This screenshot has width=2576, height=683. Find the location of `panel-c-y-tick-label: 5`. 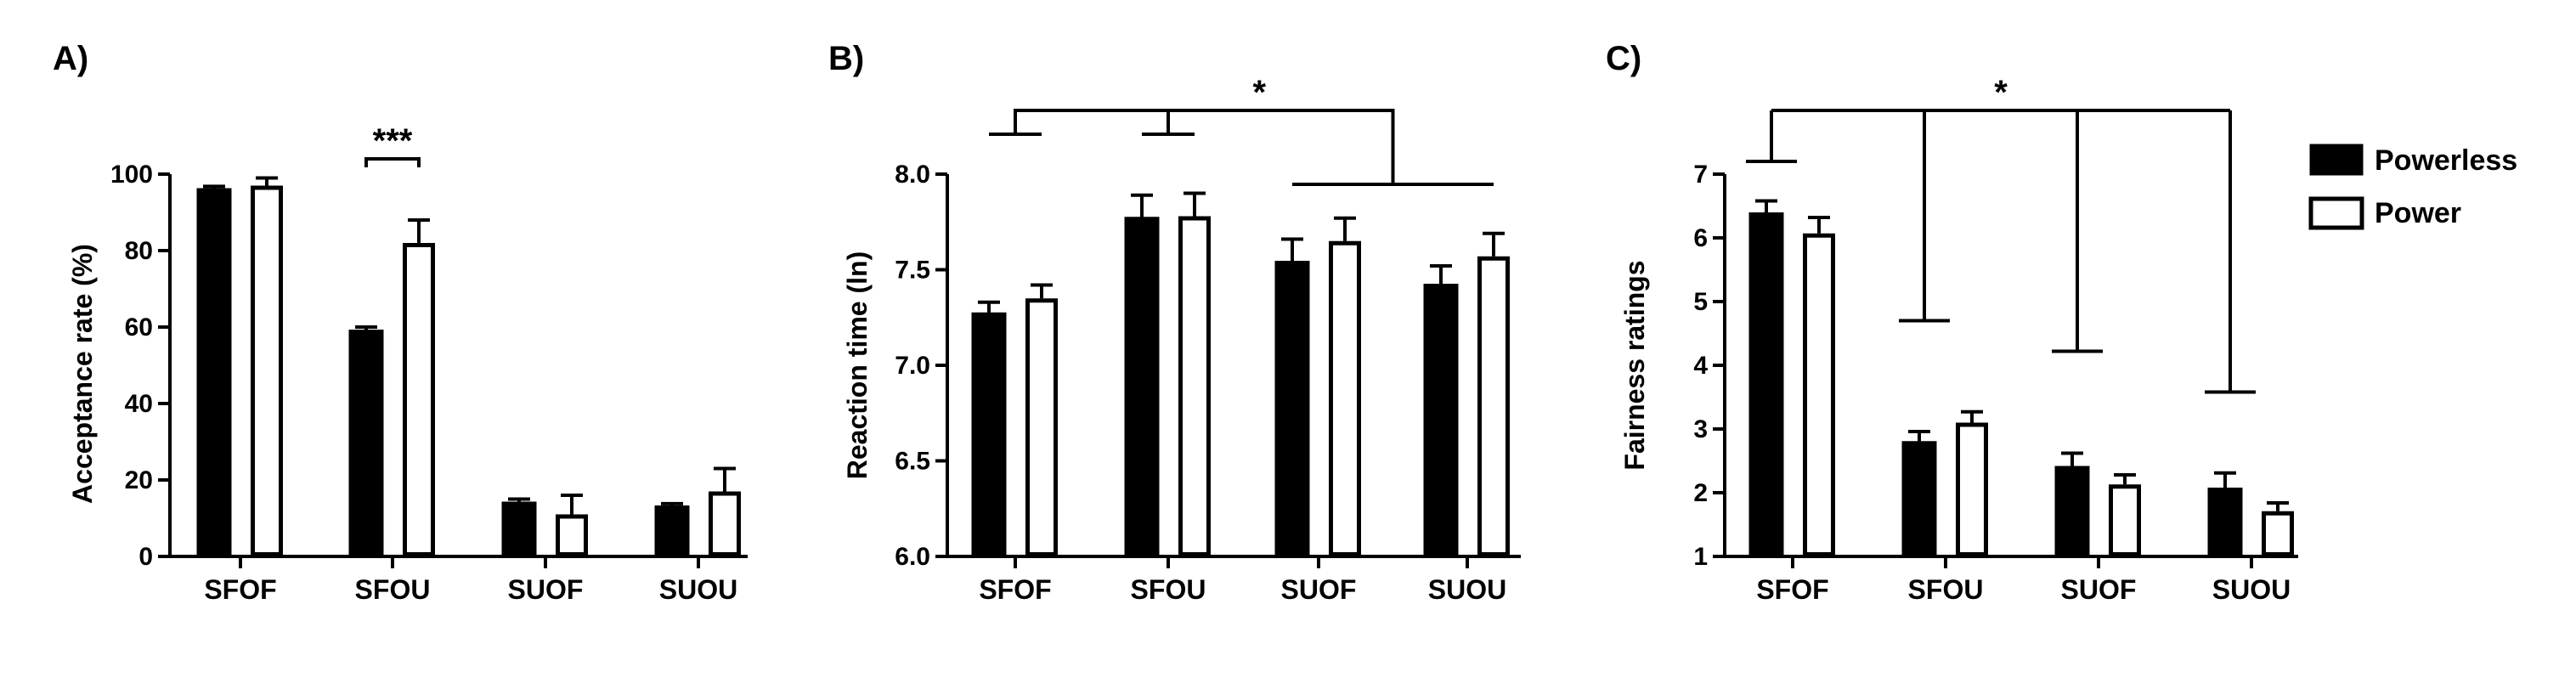

panel-c-y-tick-label: 5 is located at coordinates (1700, 302).